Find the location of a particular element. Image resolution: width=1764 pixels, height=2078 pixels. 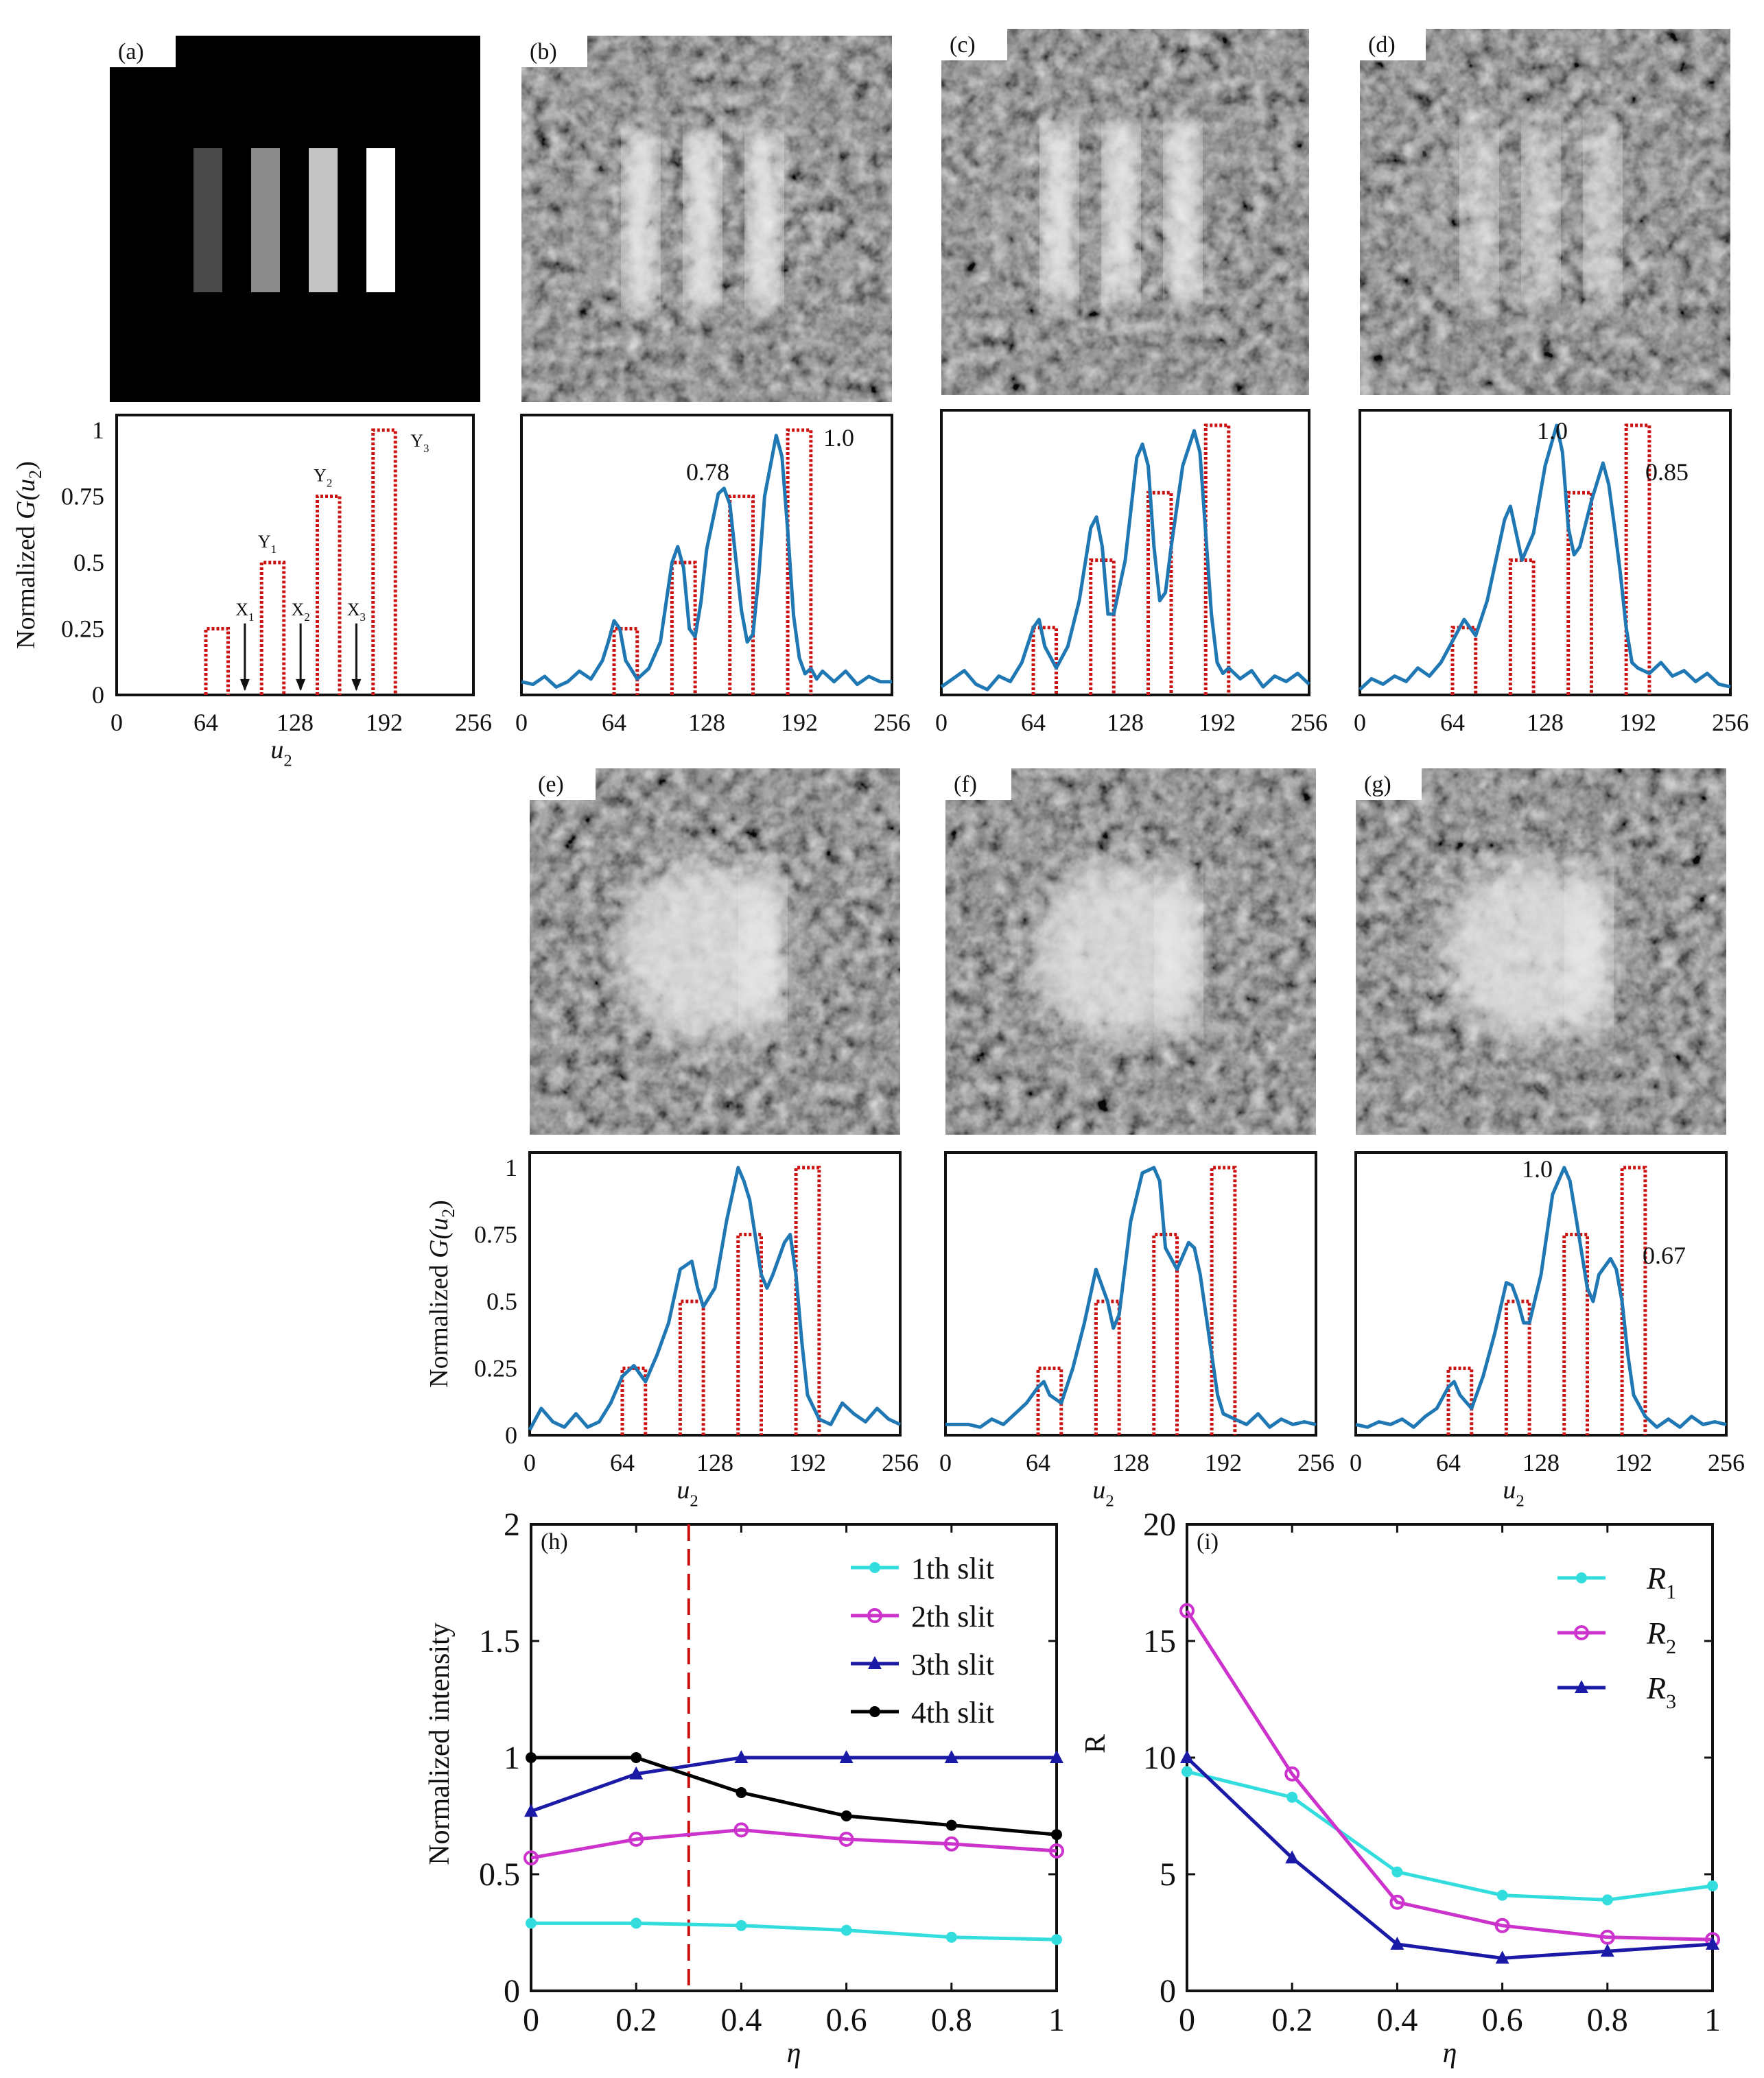

legend-label-1: R1 is located at coordinates (1661, 1582).